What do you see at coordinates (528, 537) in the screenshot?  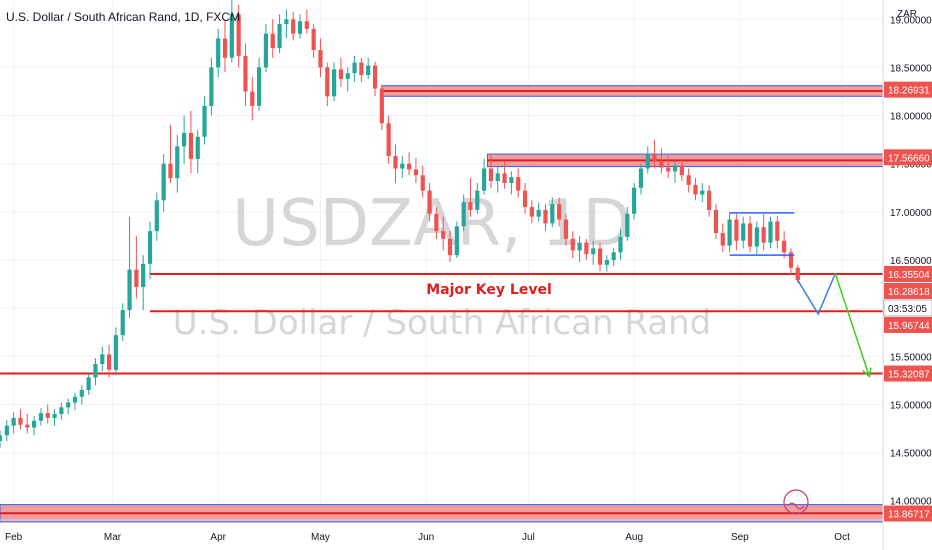 I see `x-tick-label: Jul` at bounding box center [528, 537].